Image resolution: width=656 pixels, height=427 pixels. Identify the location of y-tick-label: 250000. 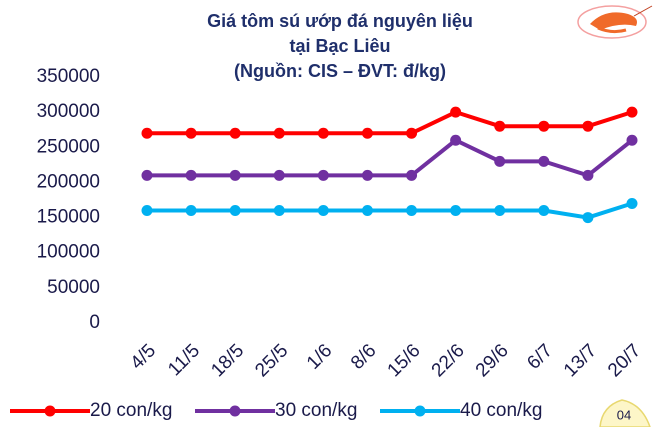
(68, 146).